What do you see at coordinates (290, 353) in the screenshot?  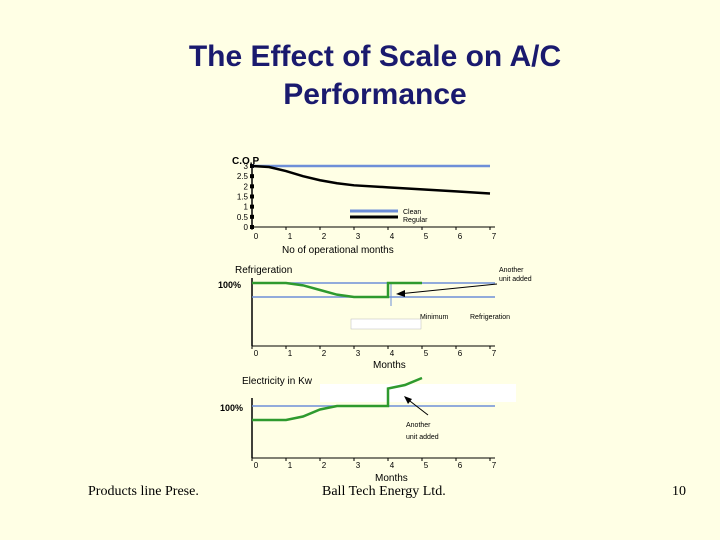 I see `refrigeration-x-tick-label: 1` at bounding box center [290, 353].